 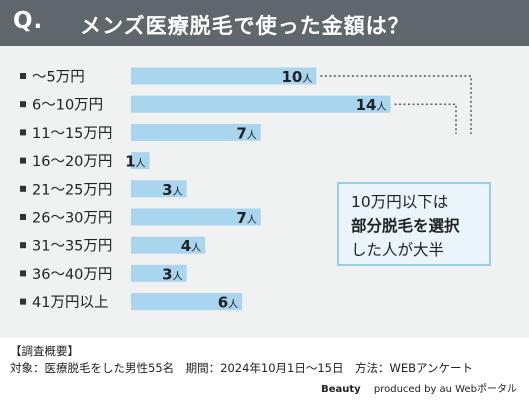 What do you see at coordinates (341, 389) in the screenshot?
I see `brand-logo-text: Beauty` at bounding box center [341, 389].